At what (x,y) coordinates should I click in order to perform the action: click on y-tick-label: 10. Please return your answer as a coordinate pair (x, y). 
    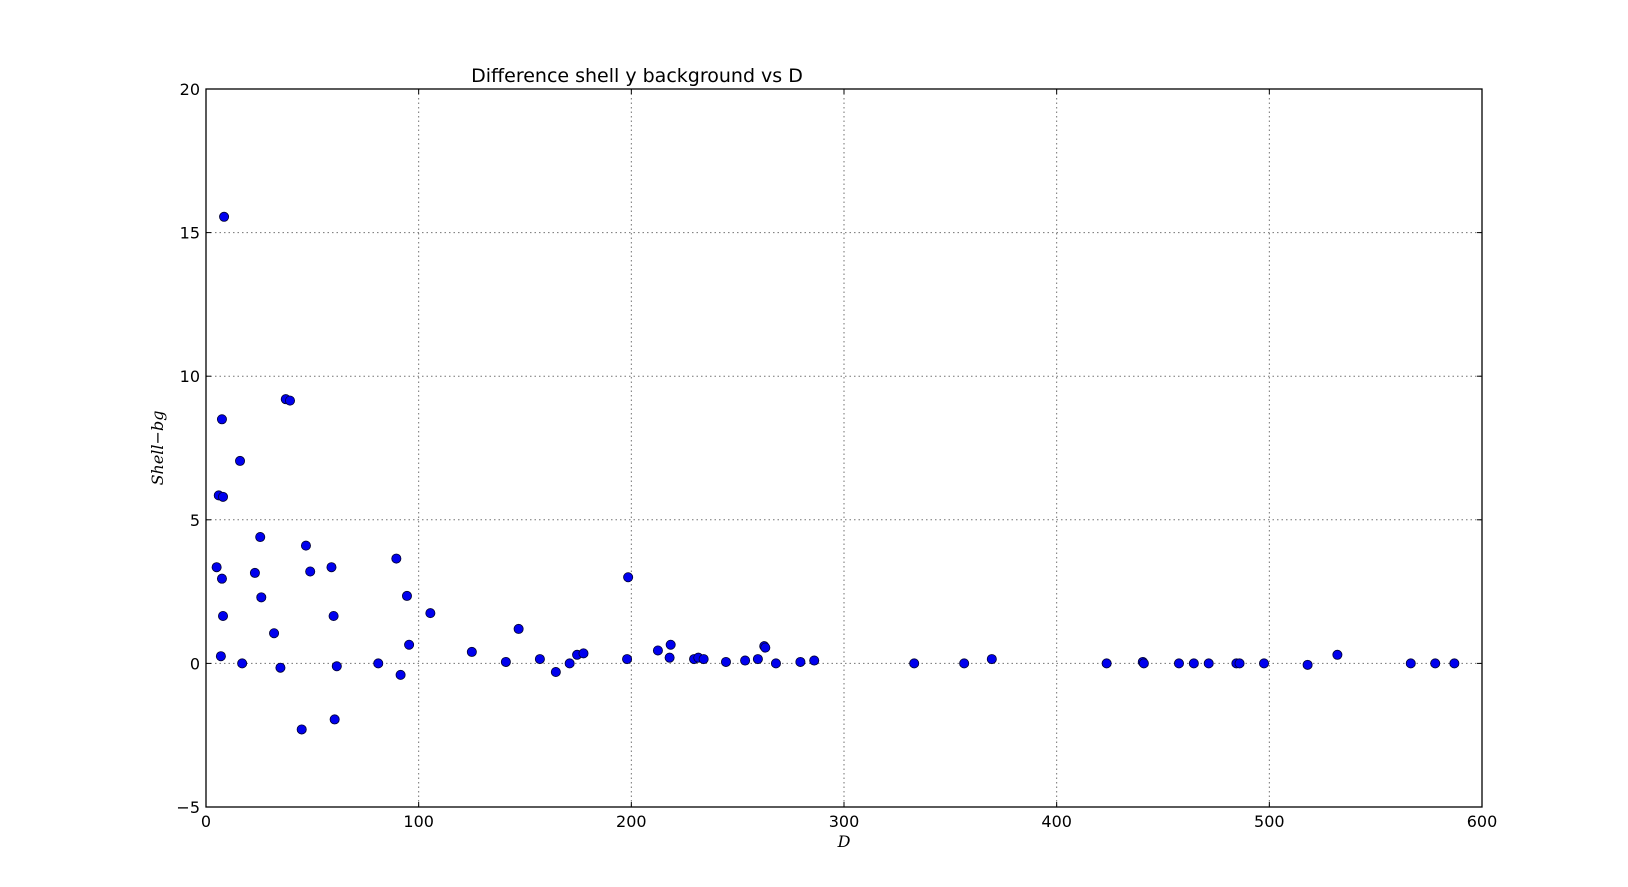
    Looking at the image, I should click on (190, 376).